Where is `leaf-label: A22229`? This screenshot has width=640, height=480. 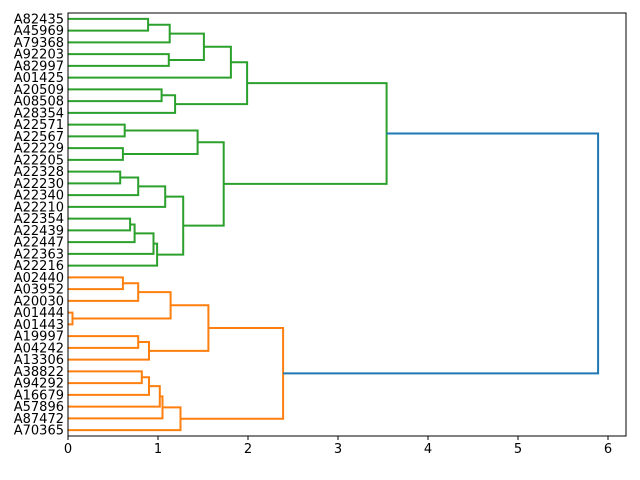
leaf-label: A22229 is located at coordinates (39, 149).